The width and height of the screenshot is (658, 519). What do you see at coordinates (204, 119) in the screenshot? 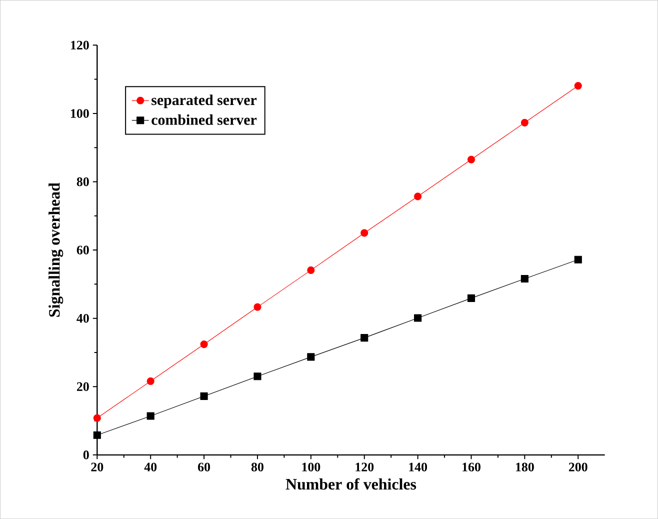
I see `legend-label: combined server` at bounding box center [204, 119].